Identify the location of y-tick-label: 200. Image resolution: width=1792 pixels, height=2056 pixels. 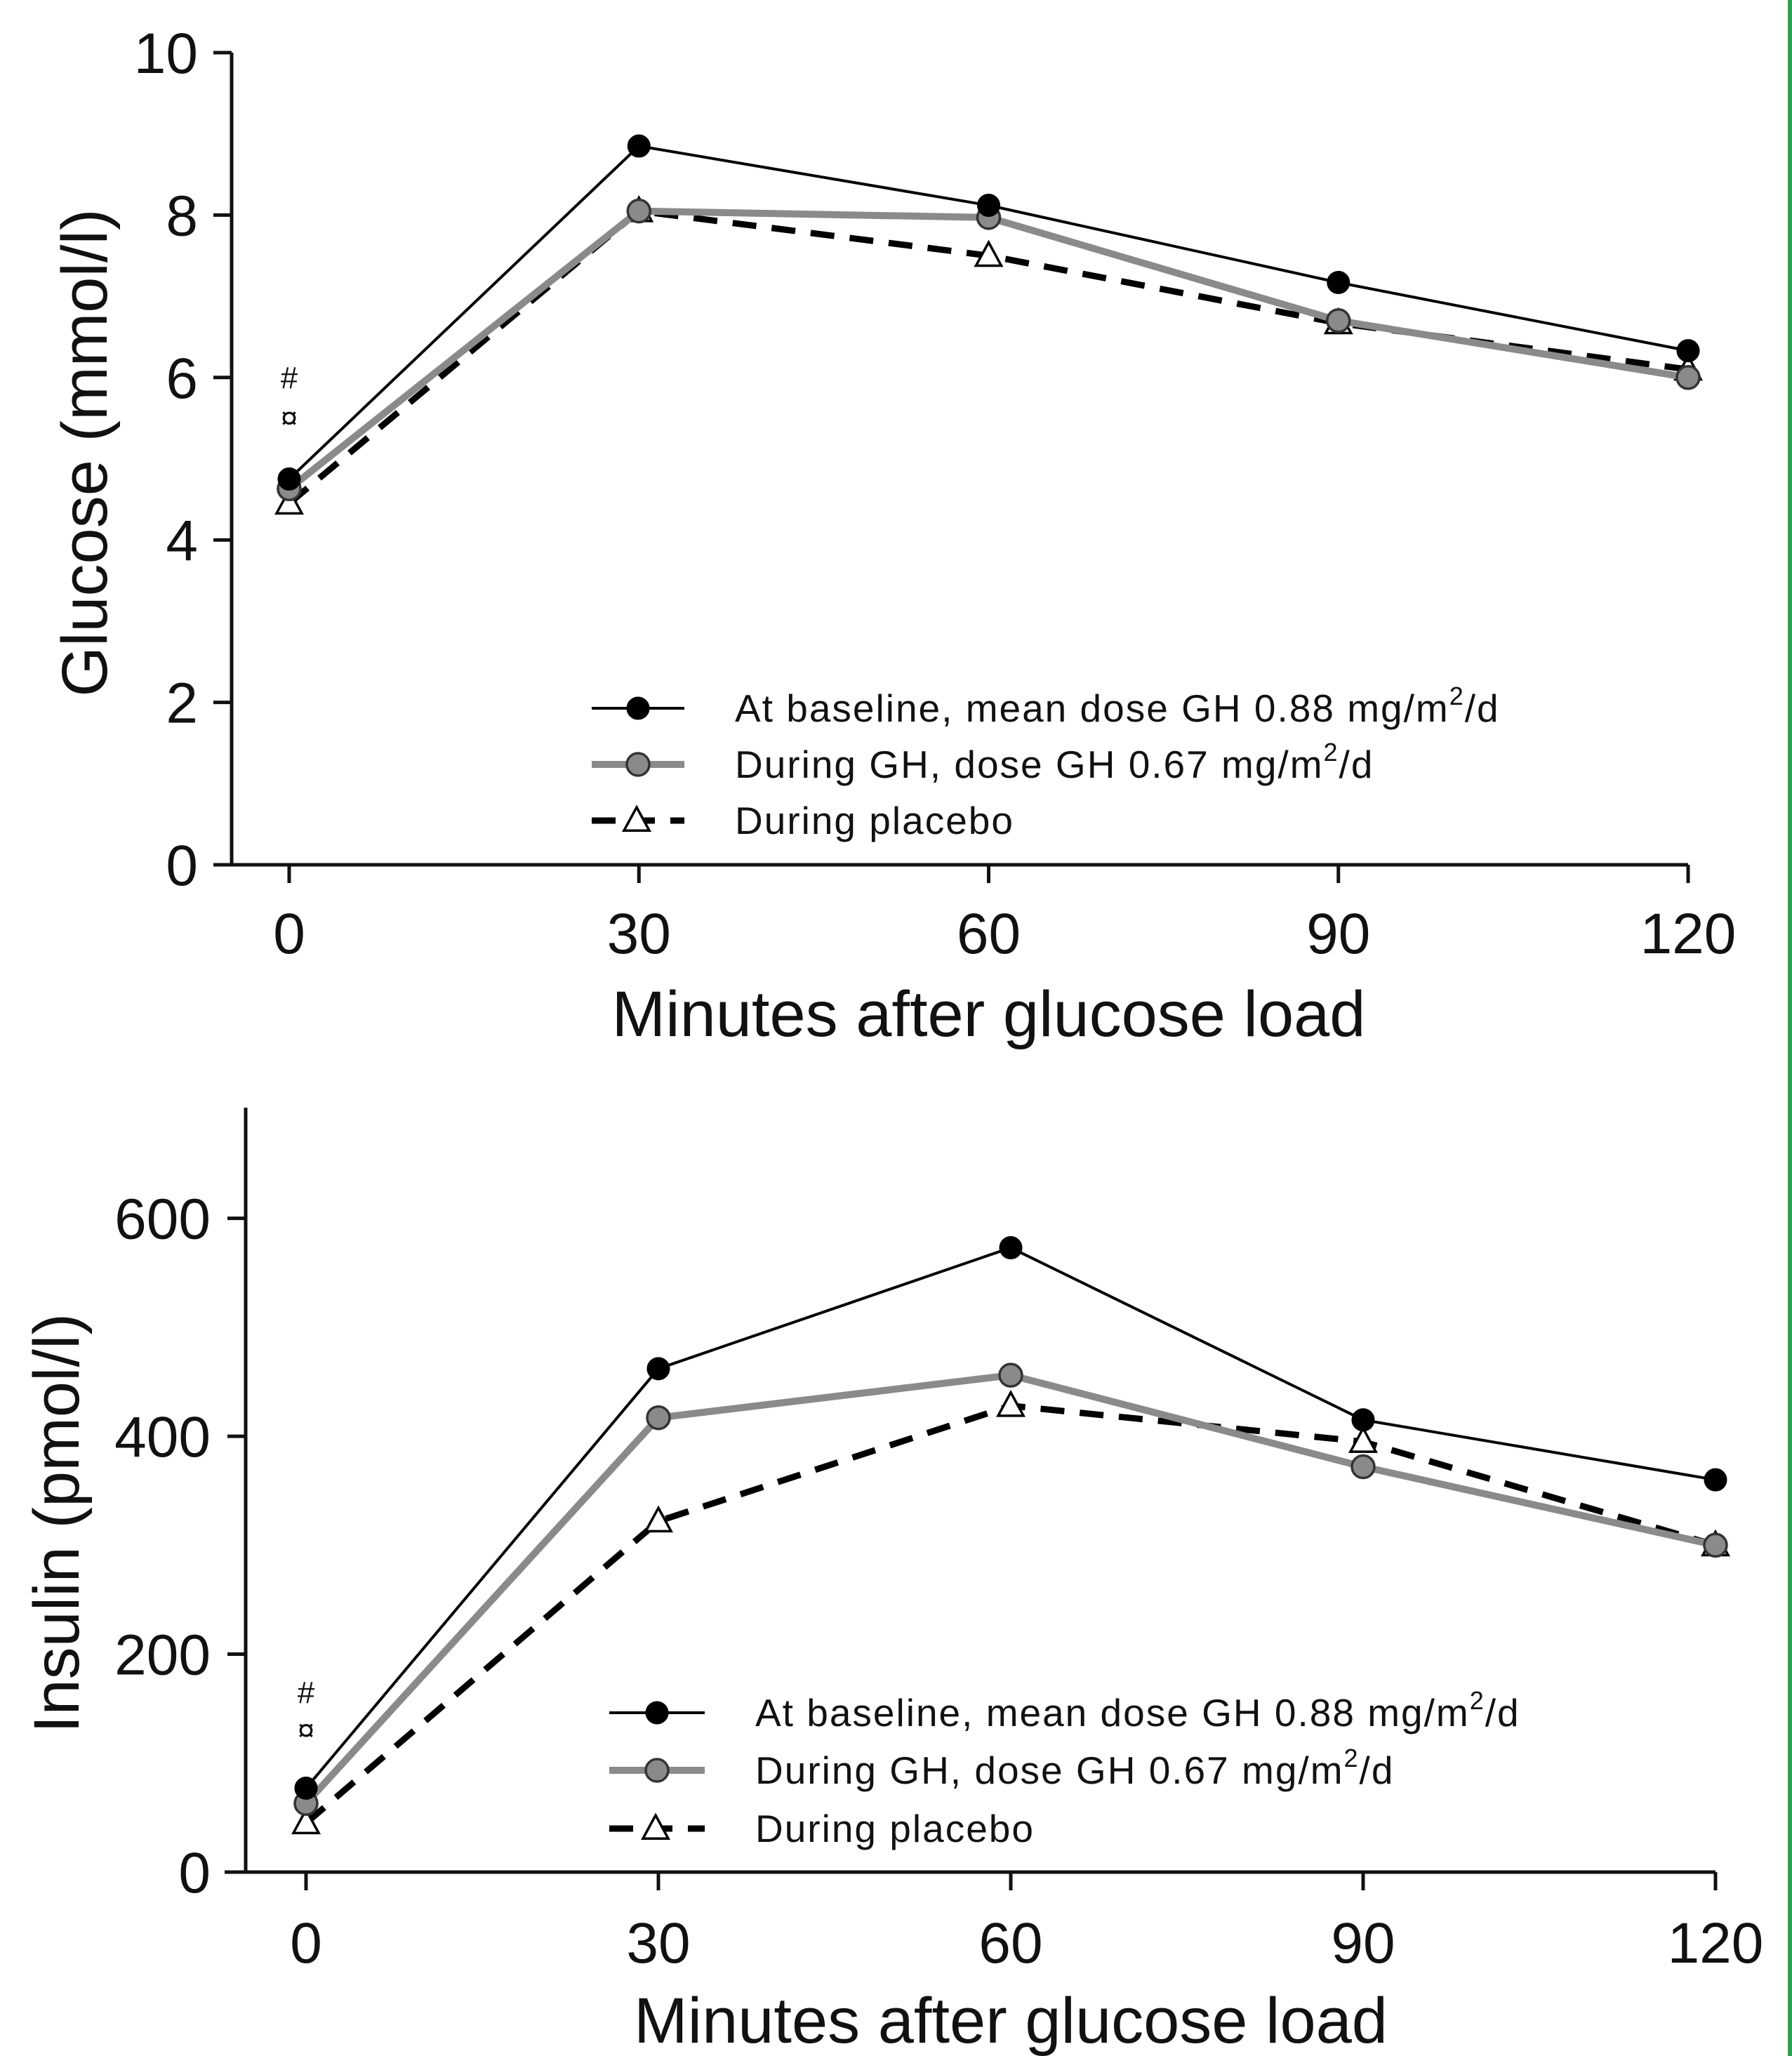
(162, 1655).